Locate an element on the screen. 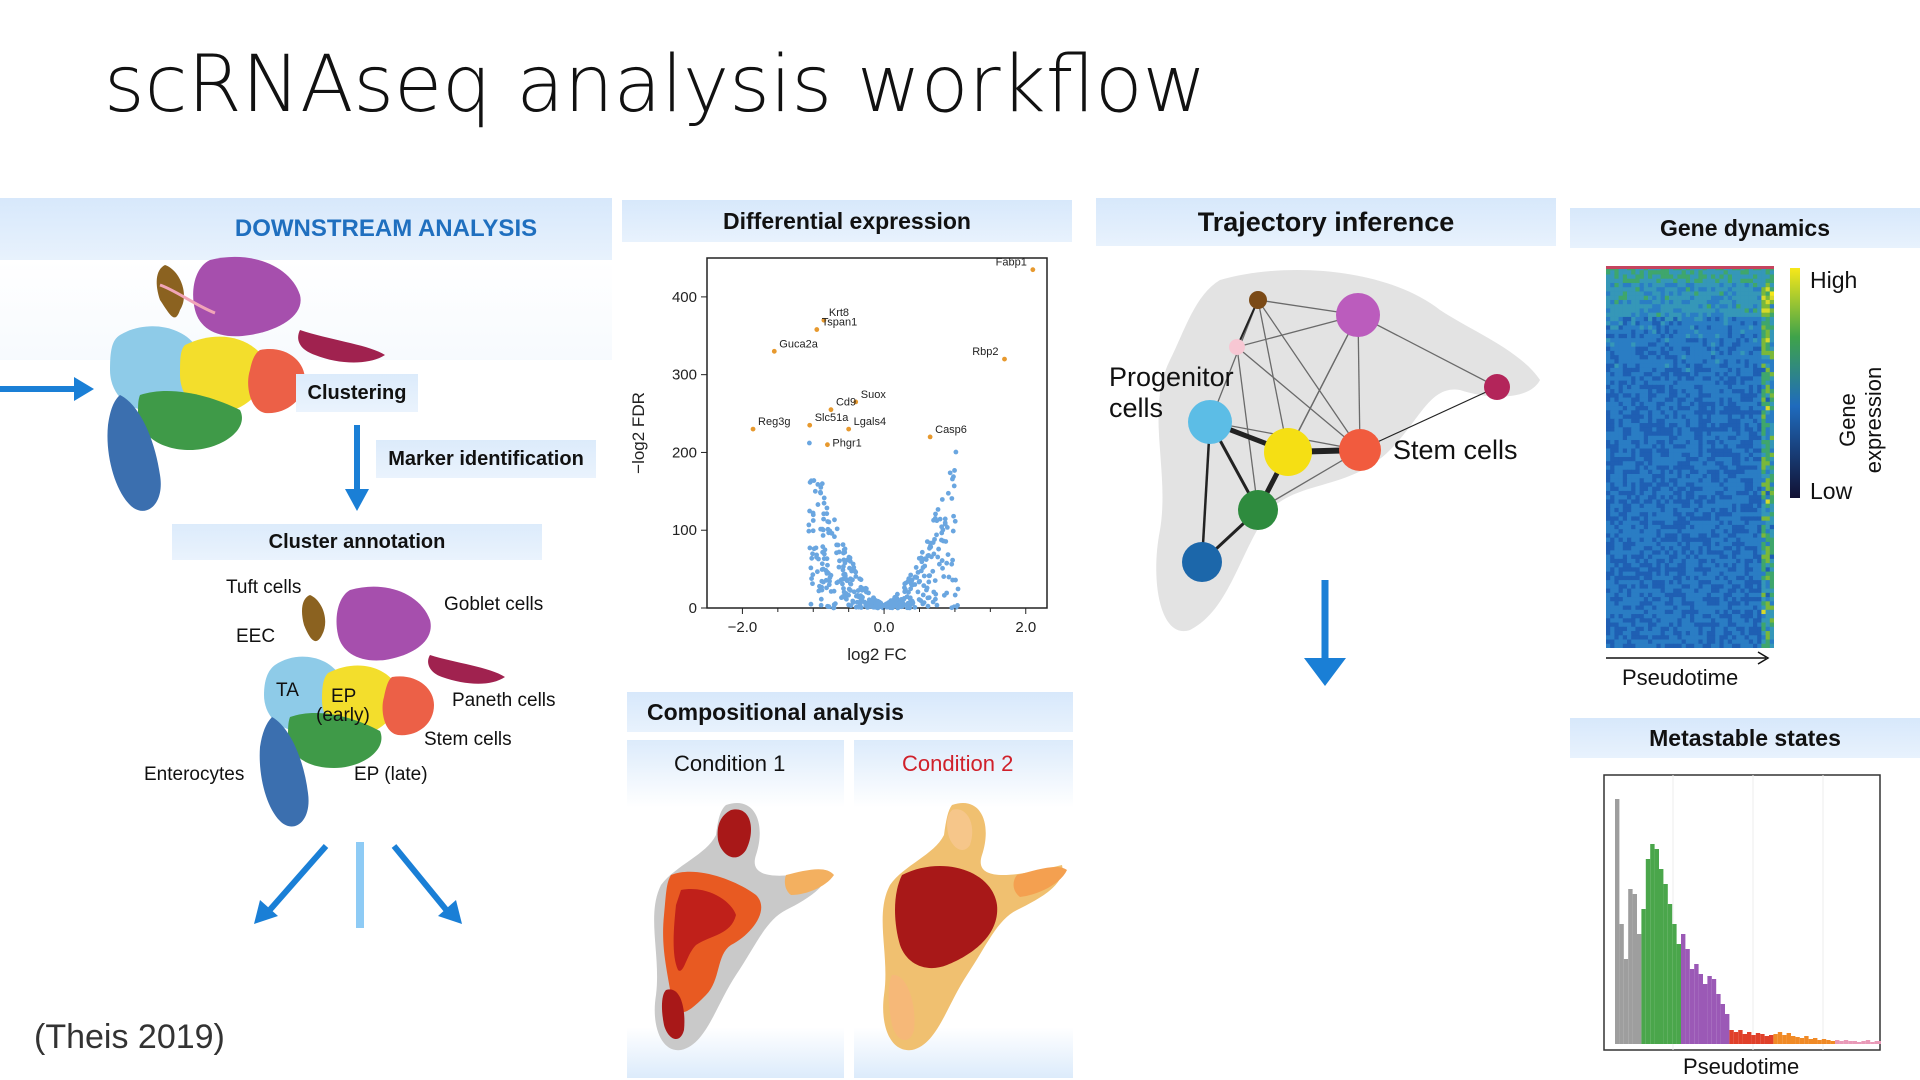 The height and width of the screenshot is (1080, 1920). volcano-ytick-label: 100 is located at coordinates (684, 530).